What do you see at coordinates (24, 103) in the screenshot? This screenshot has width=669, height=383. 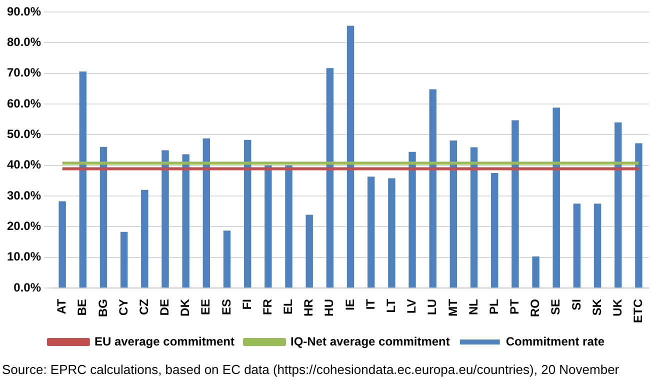 I see `y-tick-label: 60.0%` at bounding box center [24, 103].